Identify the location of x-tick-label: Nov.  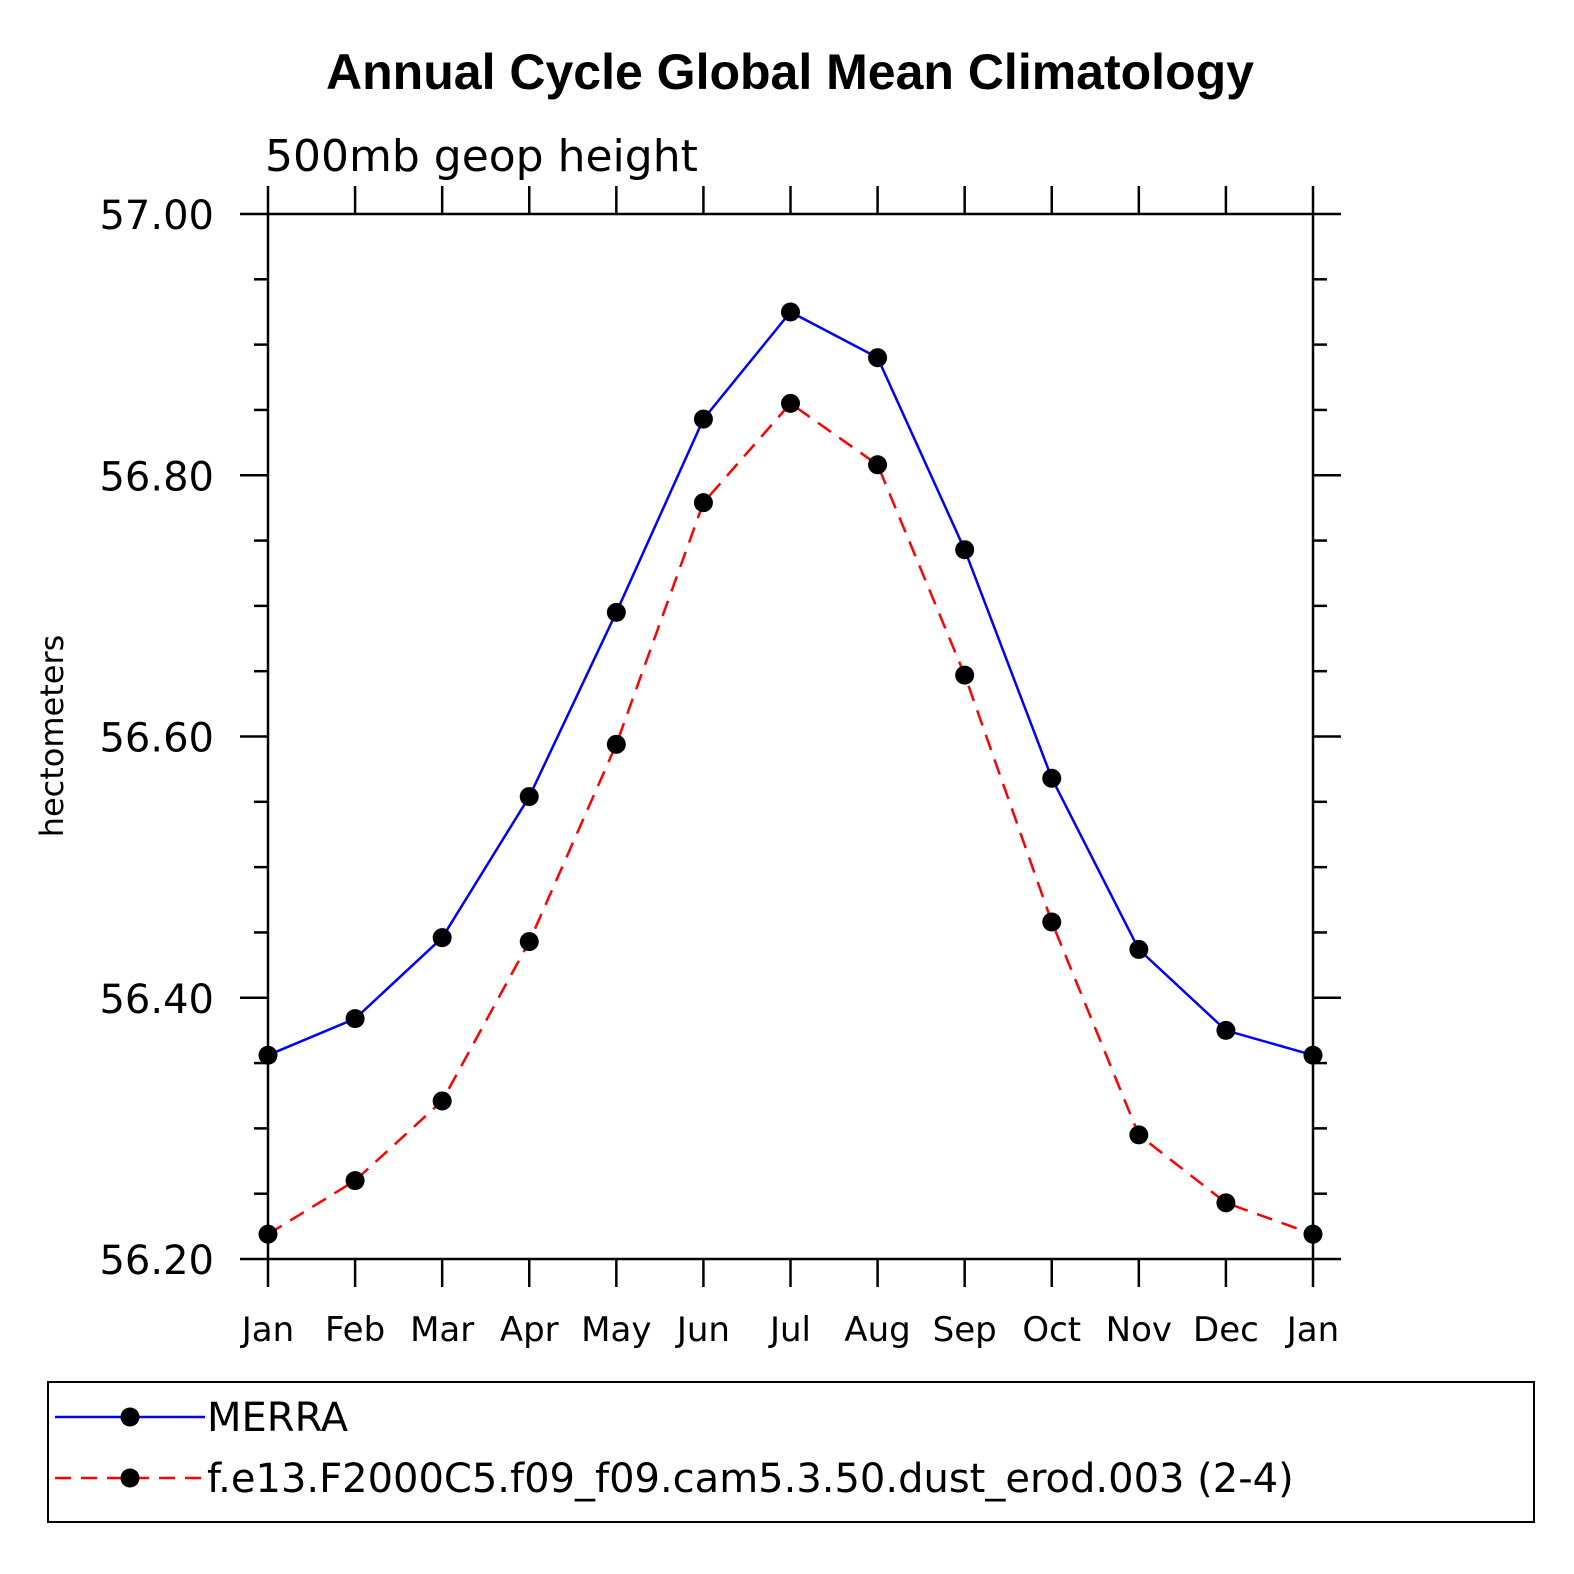
(1139, 1330).